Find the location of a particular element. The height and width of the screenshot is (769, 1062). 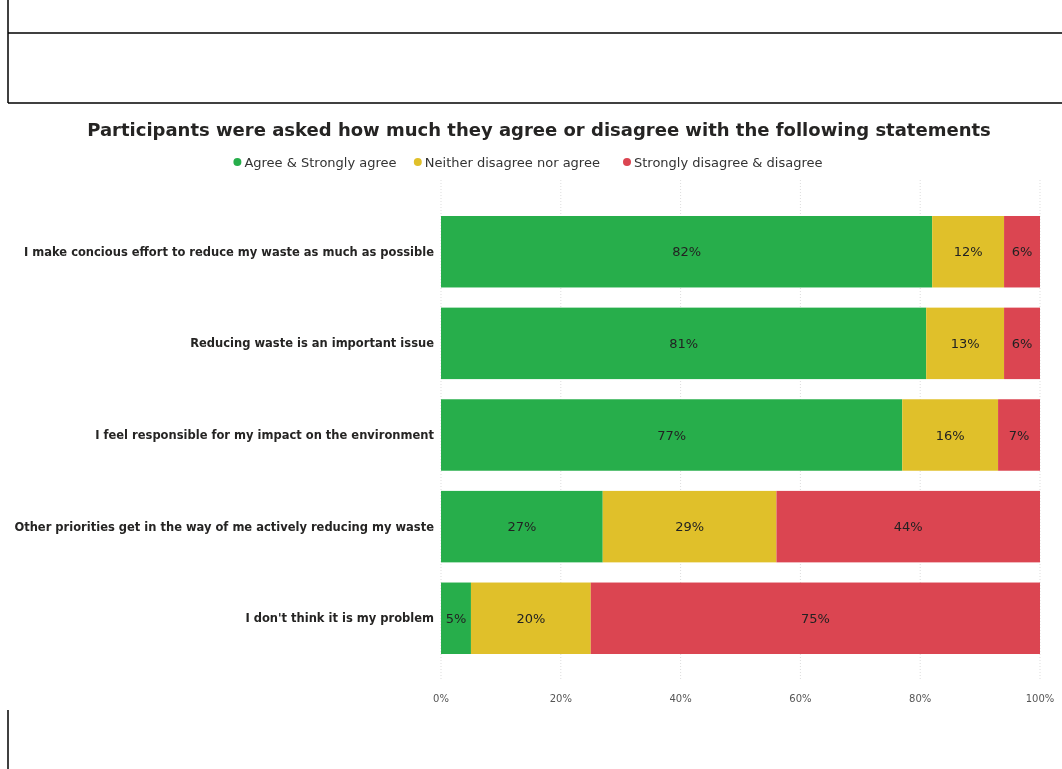

y-tick-label: I don't think it is my problem is located at coordinates (339, 618).